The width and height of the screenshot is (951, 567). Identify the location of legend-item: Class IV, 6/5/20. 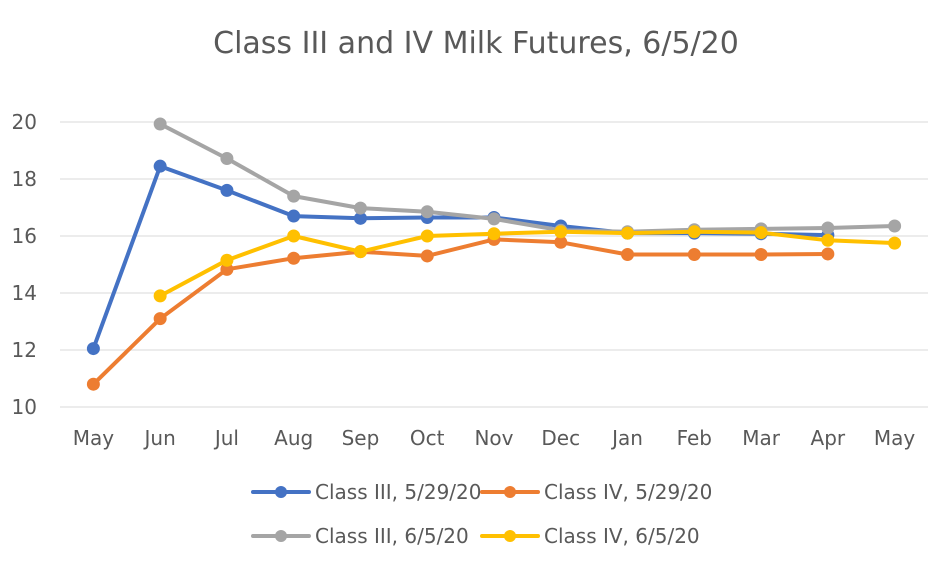
(590, 536).